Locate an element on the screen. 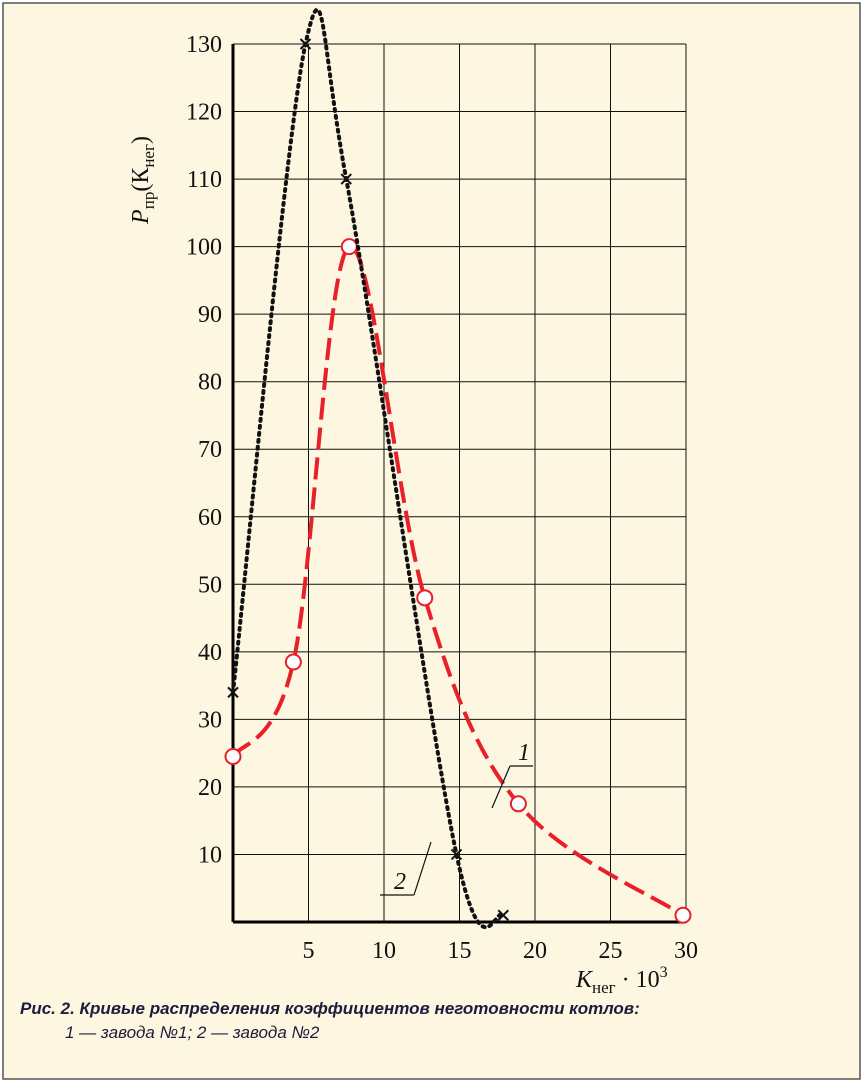  x-tick-label: 10 is located at coordinates (384, 951).